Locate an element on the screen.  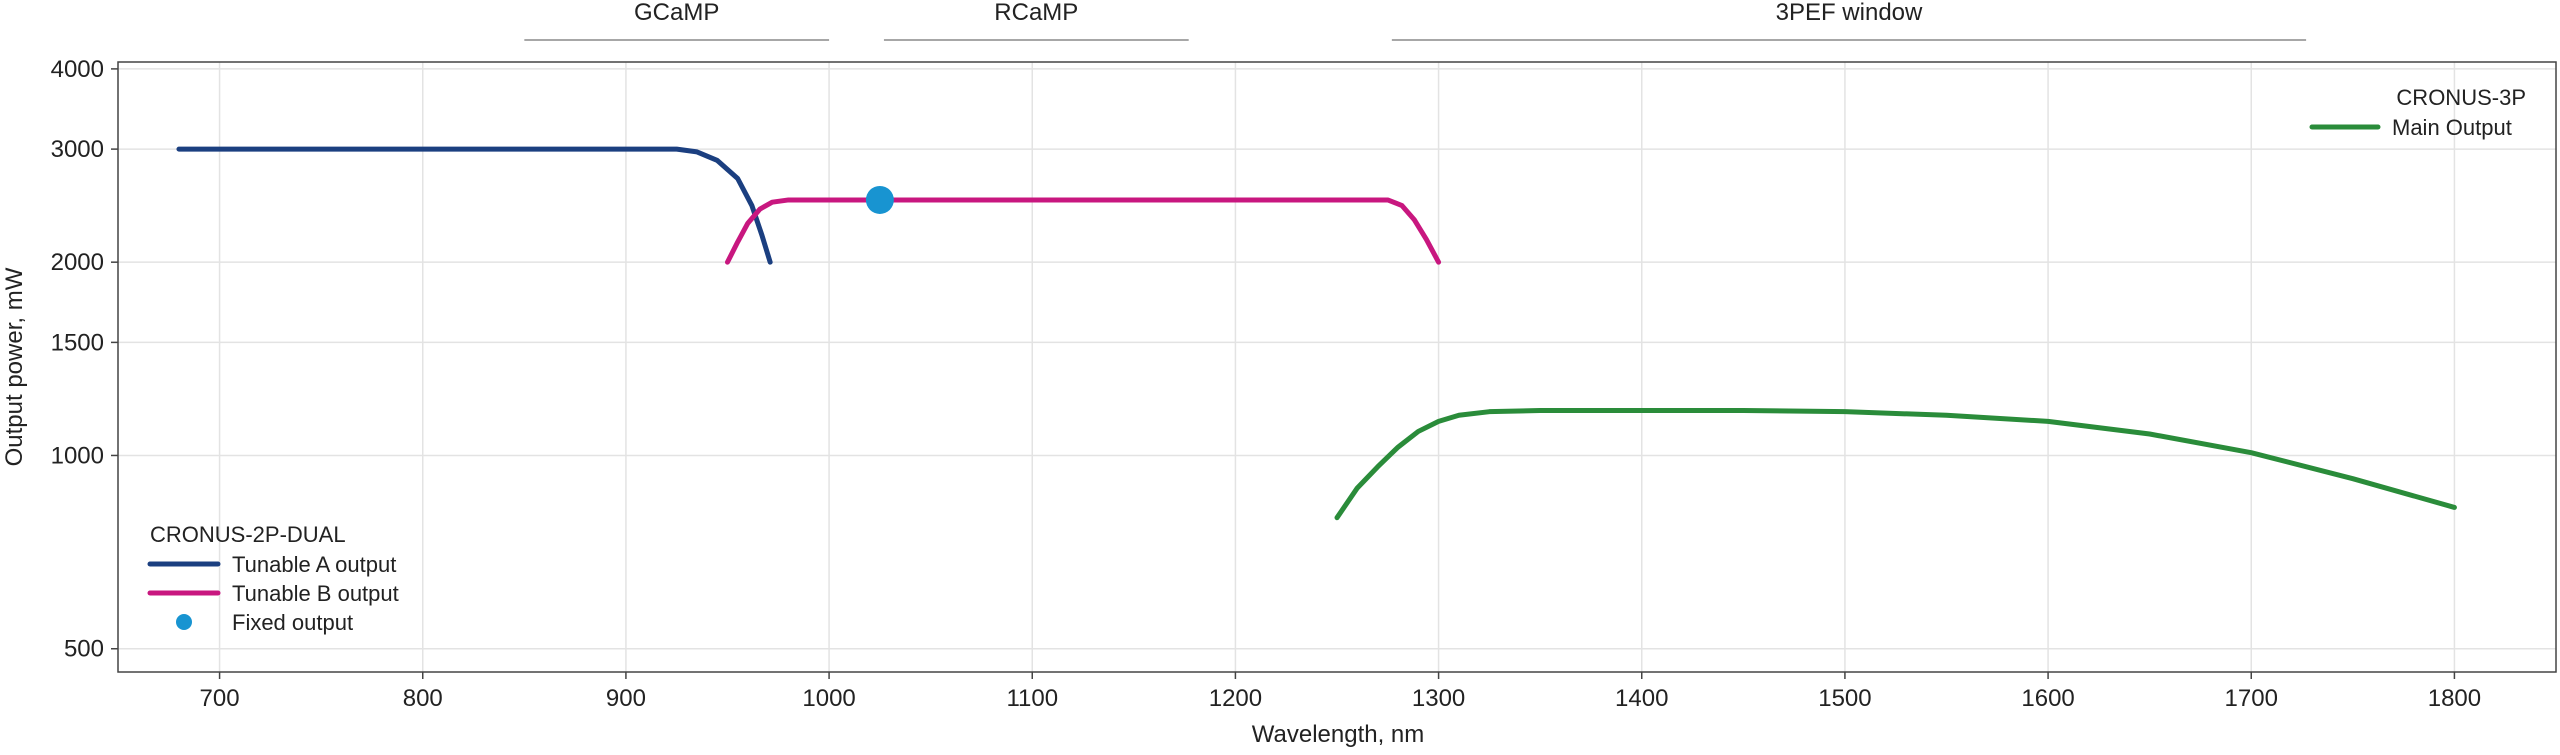
x-tick-label: 1400 is located at coordinates (1641, 698).